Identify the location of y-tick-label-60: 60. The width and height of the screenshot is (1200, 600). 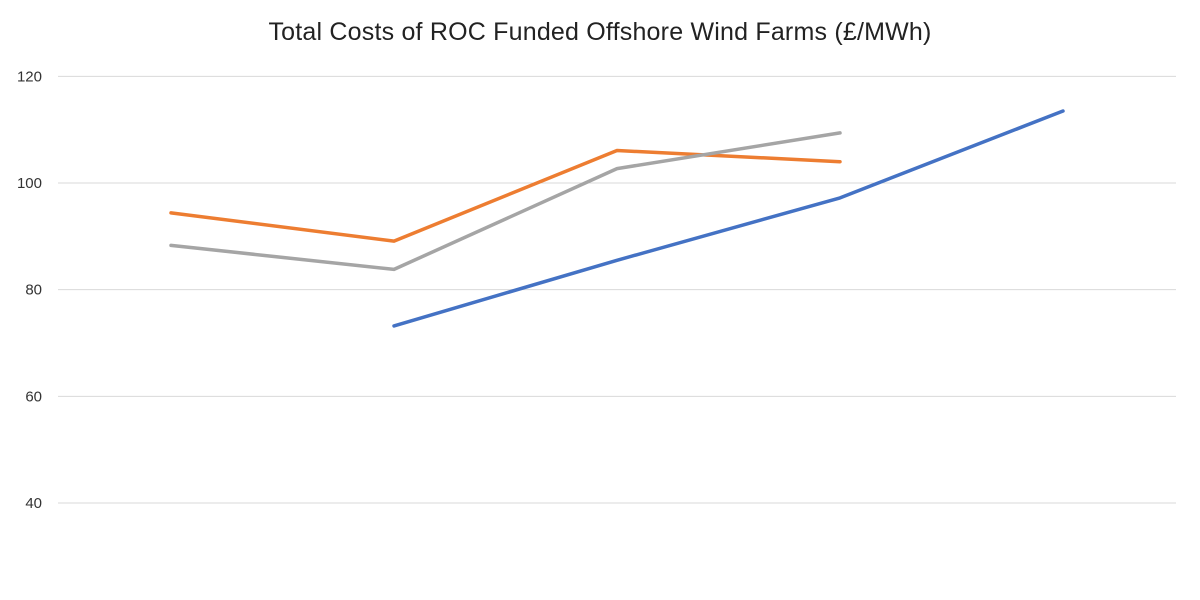
(33, 396).